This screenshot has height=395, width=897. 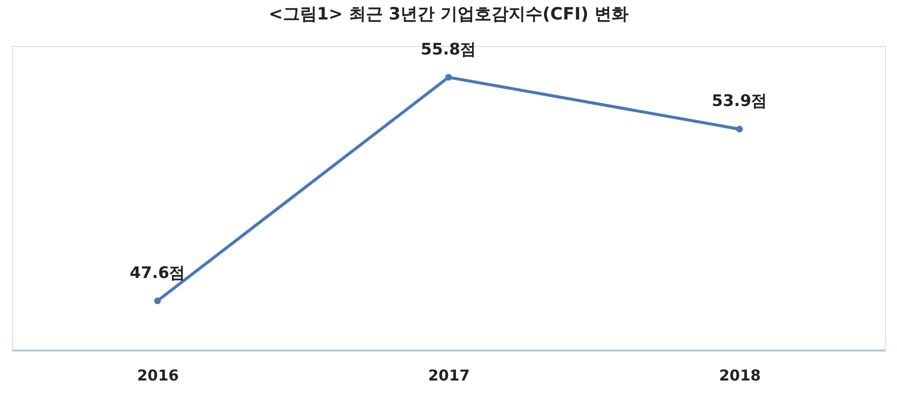 What do you see at coordinates (448, 14) in the screenshot?
I see `chart-title: <그림1> 최근 3년간 기업호감지수(CFI) 변화` at bounding box center [448, 14].